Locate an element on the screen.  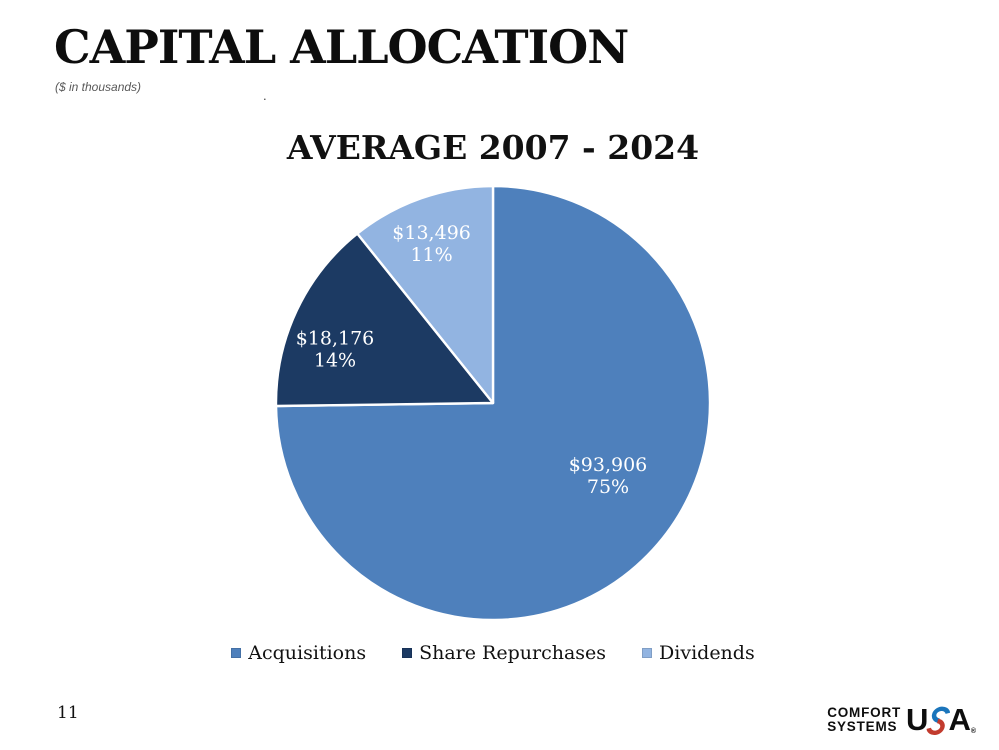
svg-text: 11% is located at coordinates (431, 255).